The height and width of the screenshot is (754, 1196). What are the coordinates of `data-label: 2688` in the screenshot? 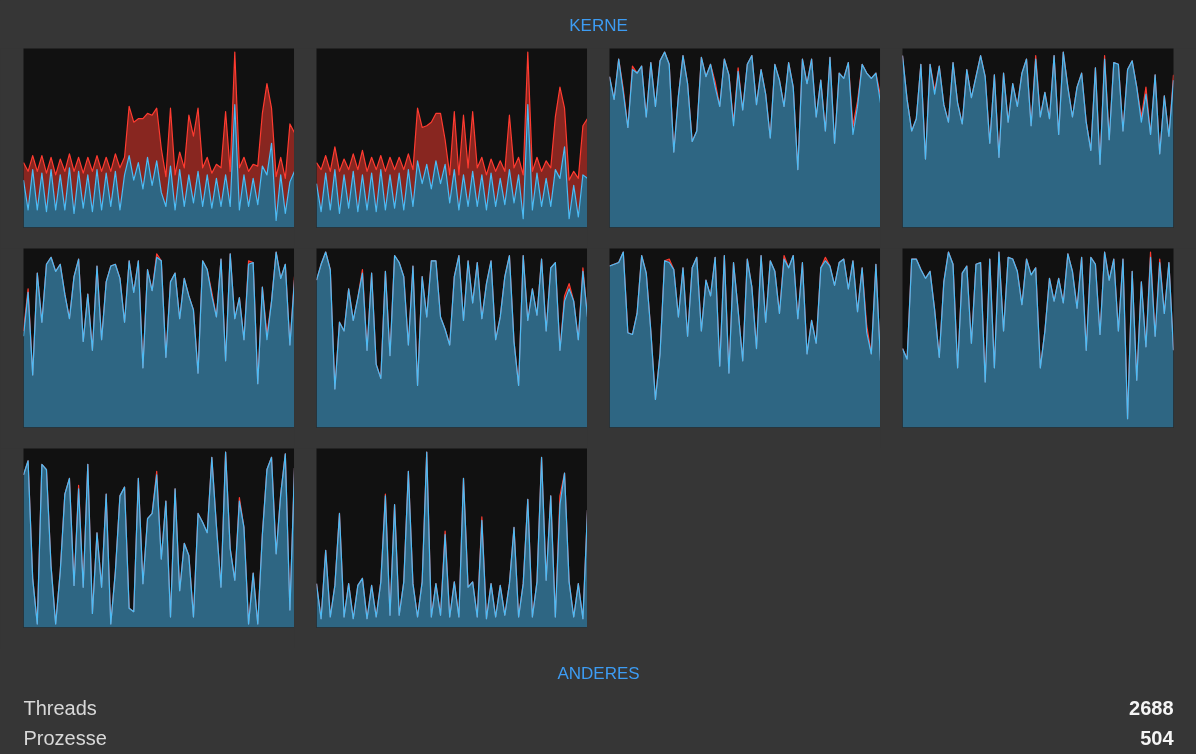 It's located at (1151, 707).